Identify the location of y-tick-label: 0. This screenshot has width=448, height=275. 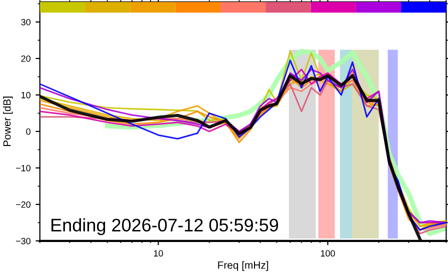
(28, 131).